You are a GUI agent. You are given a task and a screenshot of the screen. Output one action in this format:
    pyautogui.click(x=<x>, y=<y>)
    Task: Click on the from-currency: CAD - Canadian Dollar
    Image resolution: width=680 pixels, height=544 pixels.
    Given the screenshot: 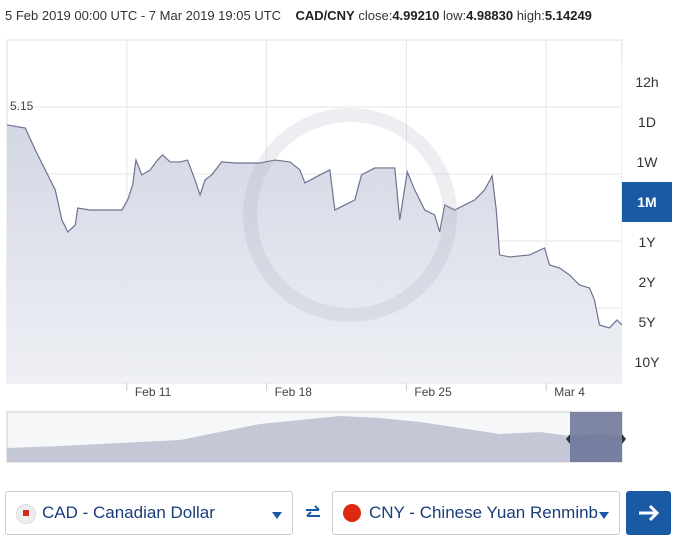 What is the action you would take?
    pyautogui.click(x=128, y=512)
    